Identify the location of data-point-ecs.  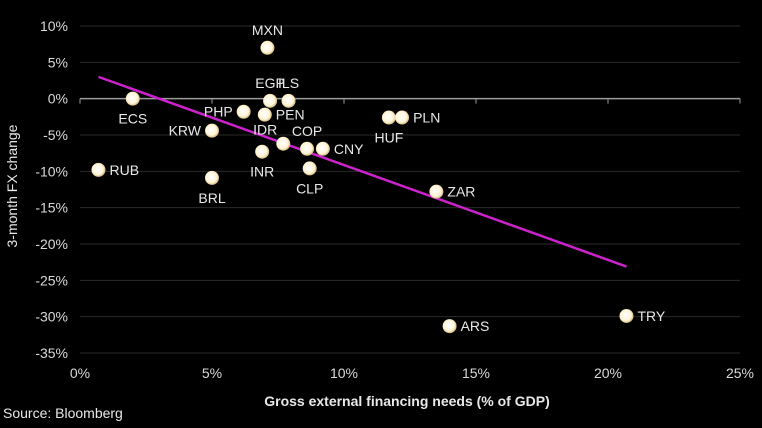
(132, 98).